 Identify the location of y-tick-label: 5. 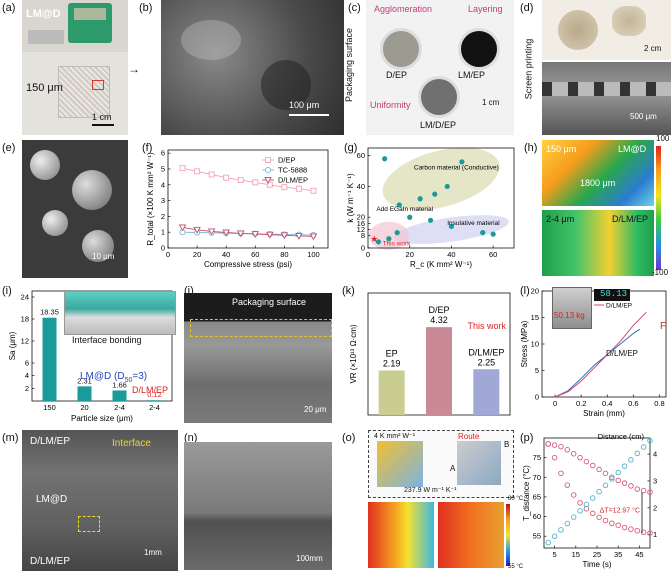
(163, 168).